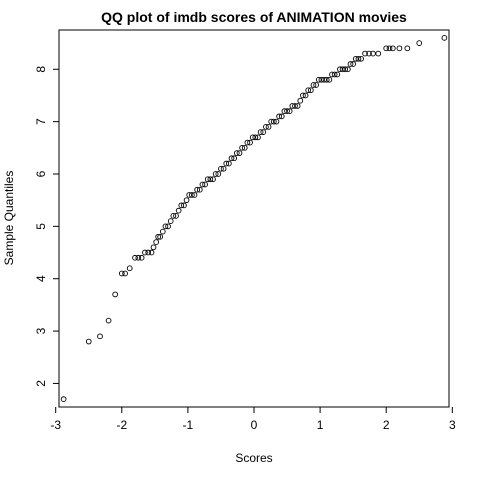  Describe the element at coordinates (452, 425) in the screenshot. I see `x-tick-label: 3` at that location.